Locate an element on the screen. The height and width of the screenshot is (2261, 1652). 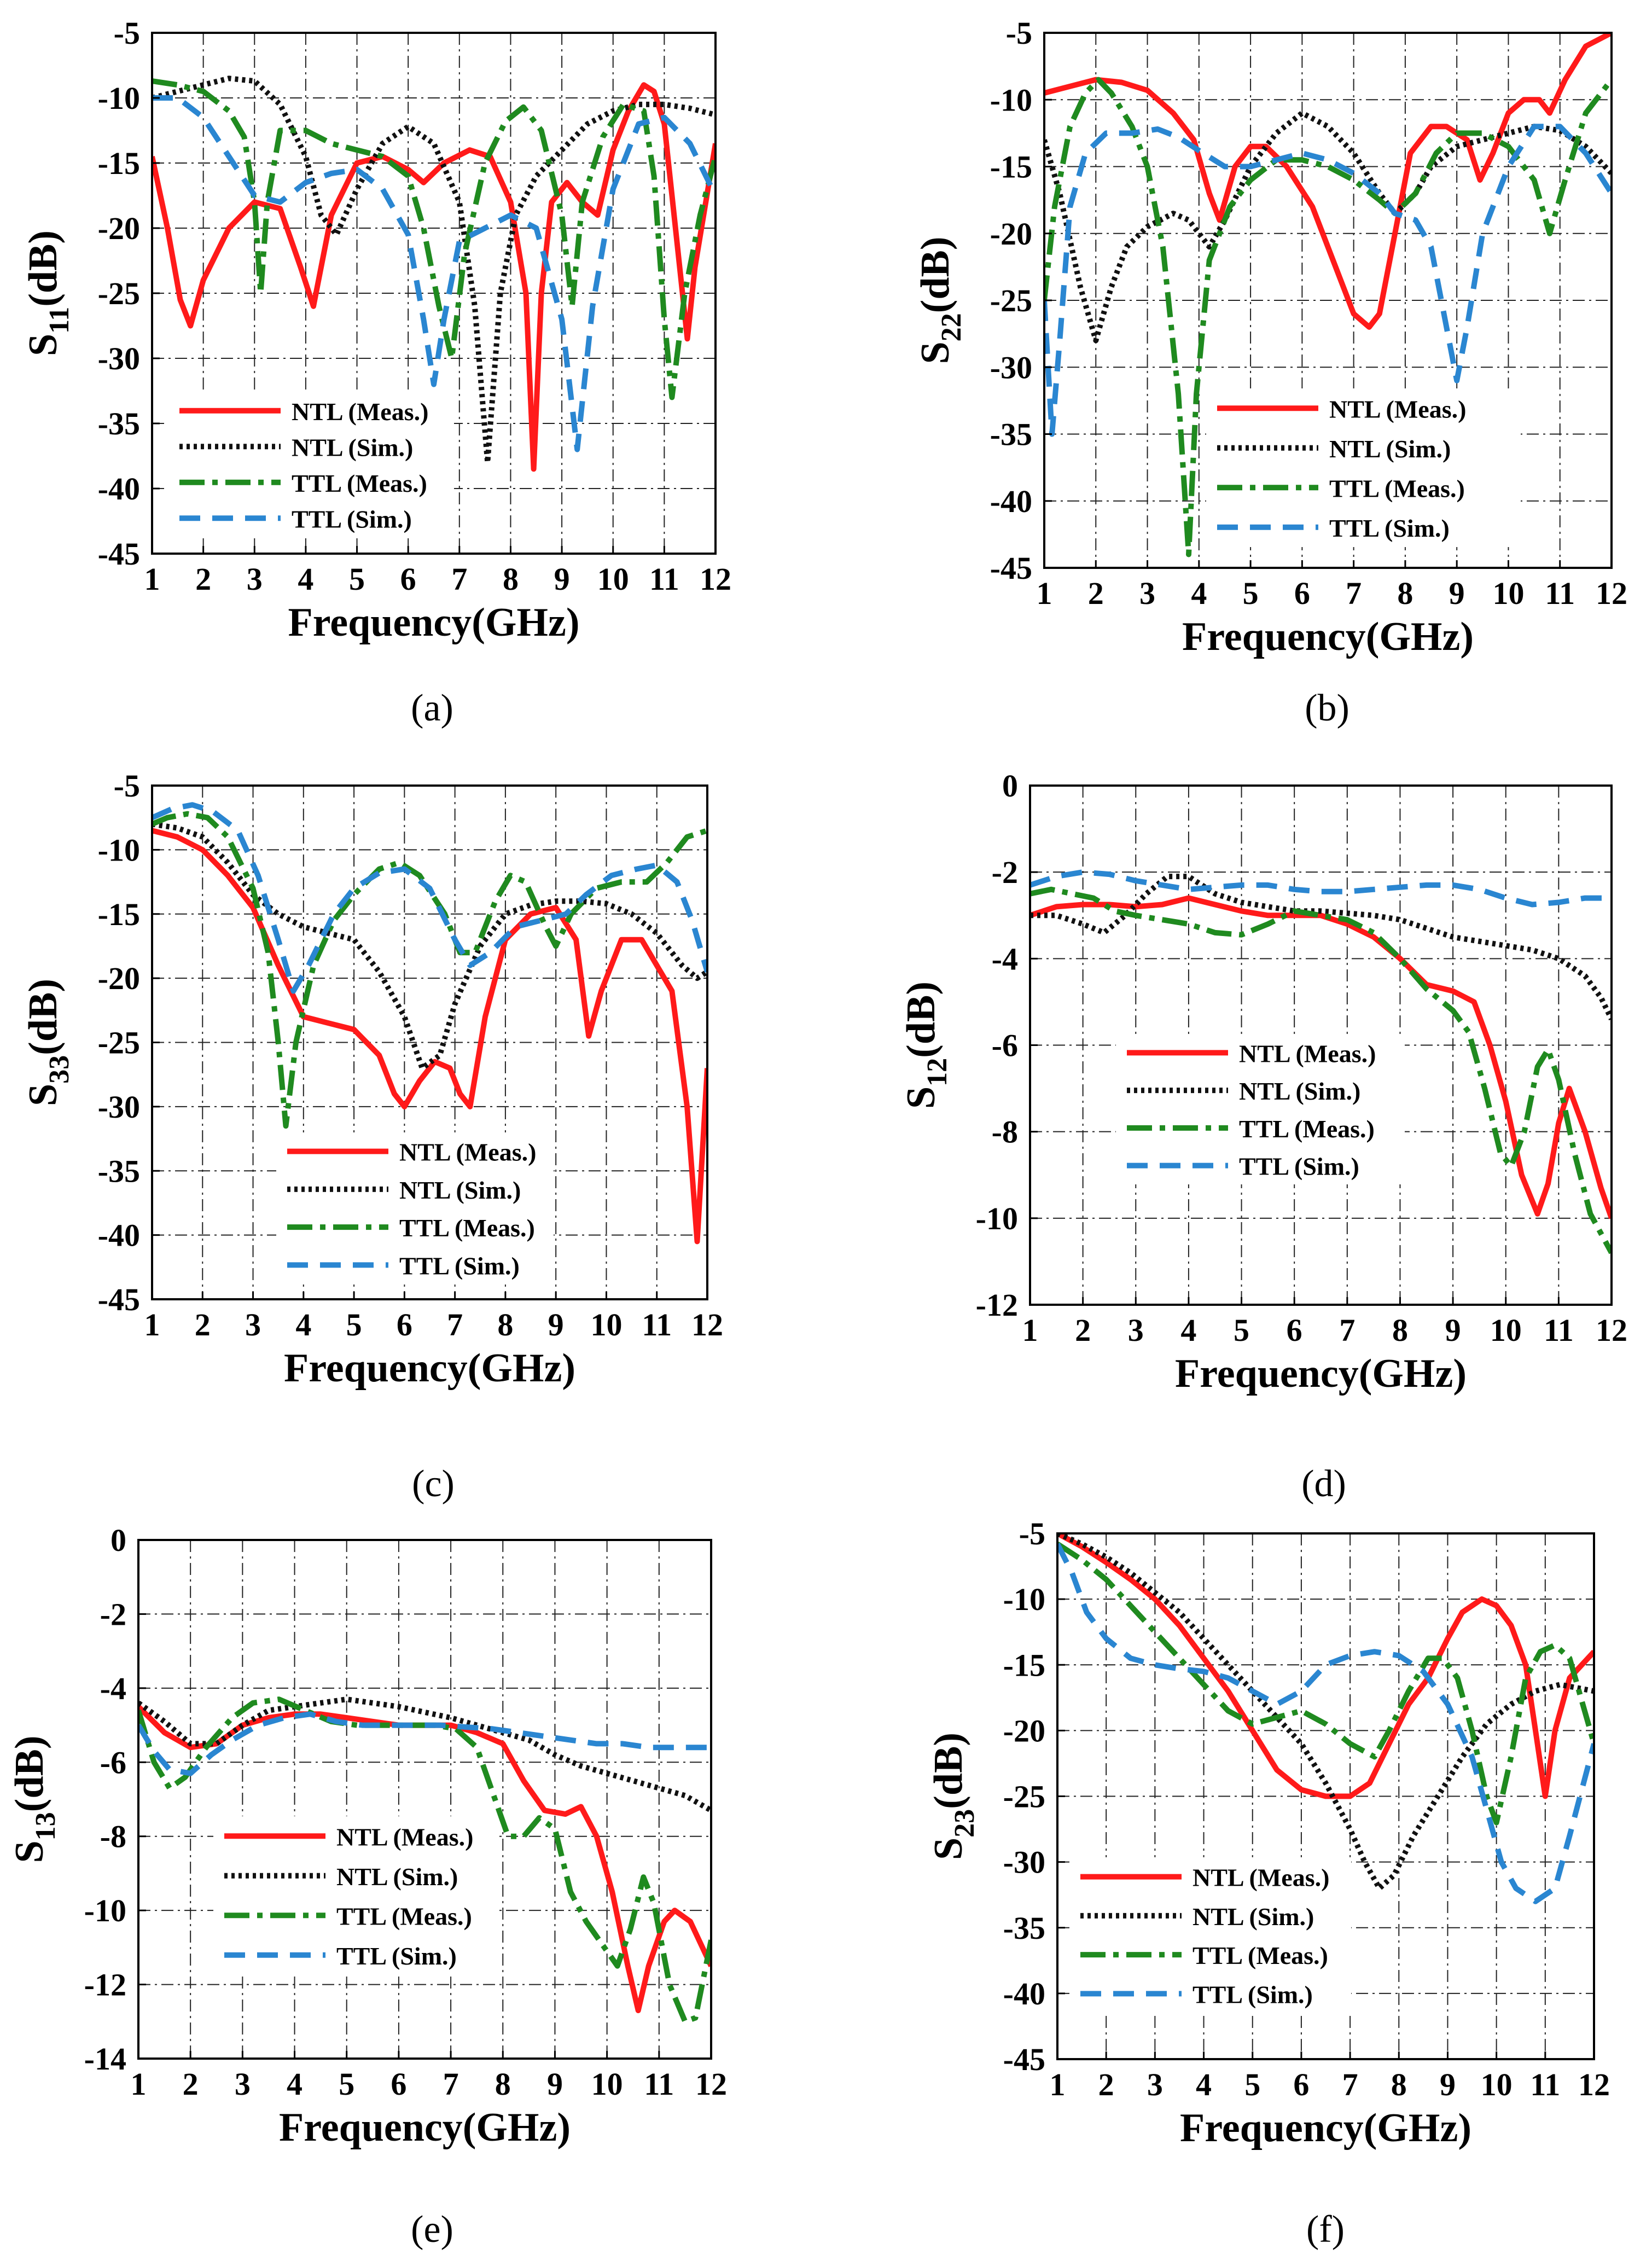
panel-label: (b) is located at coordinates (1327, 708).